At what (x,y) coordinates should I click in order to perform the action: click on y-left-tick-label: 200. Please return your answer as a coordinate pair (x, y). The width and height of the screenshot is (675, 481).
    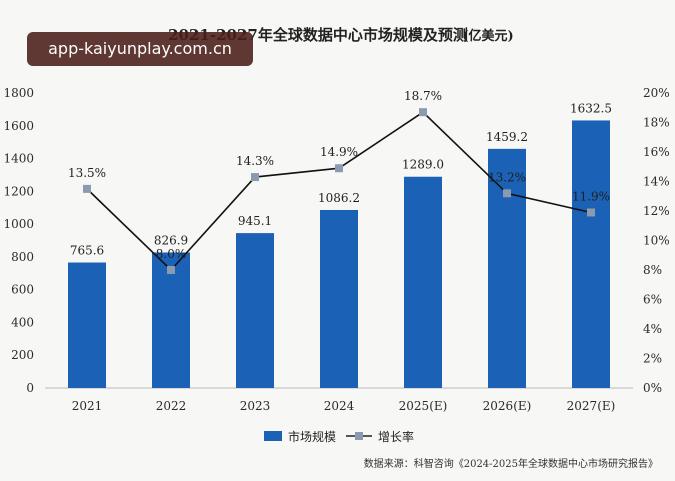
    Looking at the image, I should click on (22, 355).